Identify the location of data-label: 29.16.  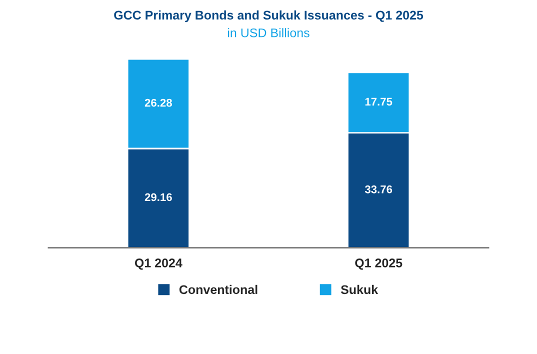
(158, 197).